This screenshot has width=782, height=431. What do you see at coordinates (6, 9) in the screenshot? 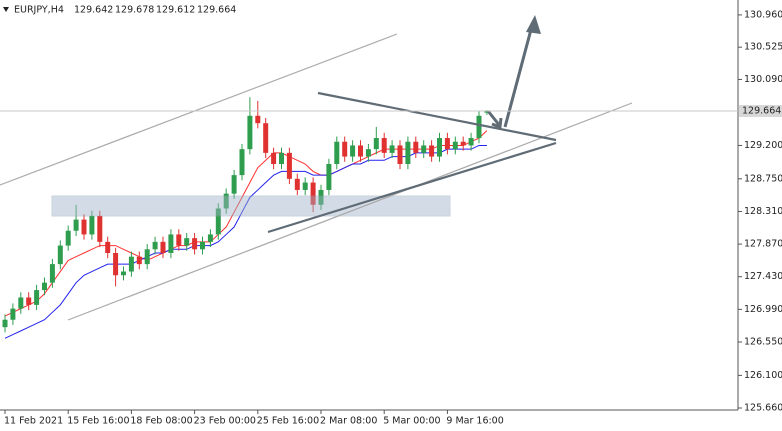
I see `menu-icon` at bounding box center [6, 9].